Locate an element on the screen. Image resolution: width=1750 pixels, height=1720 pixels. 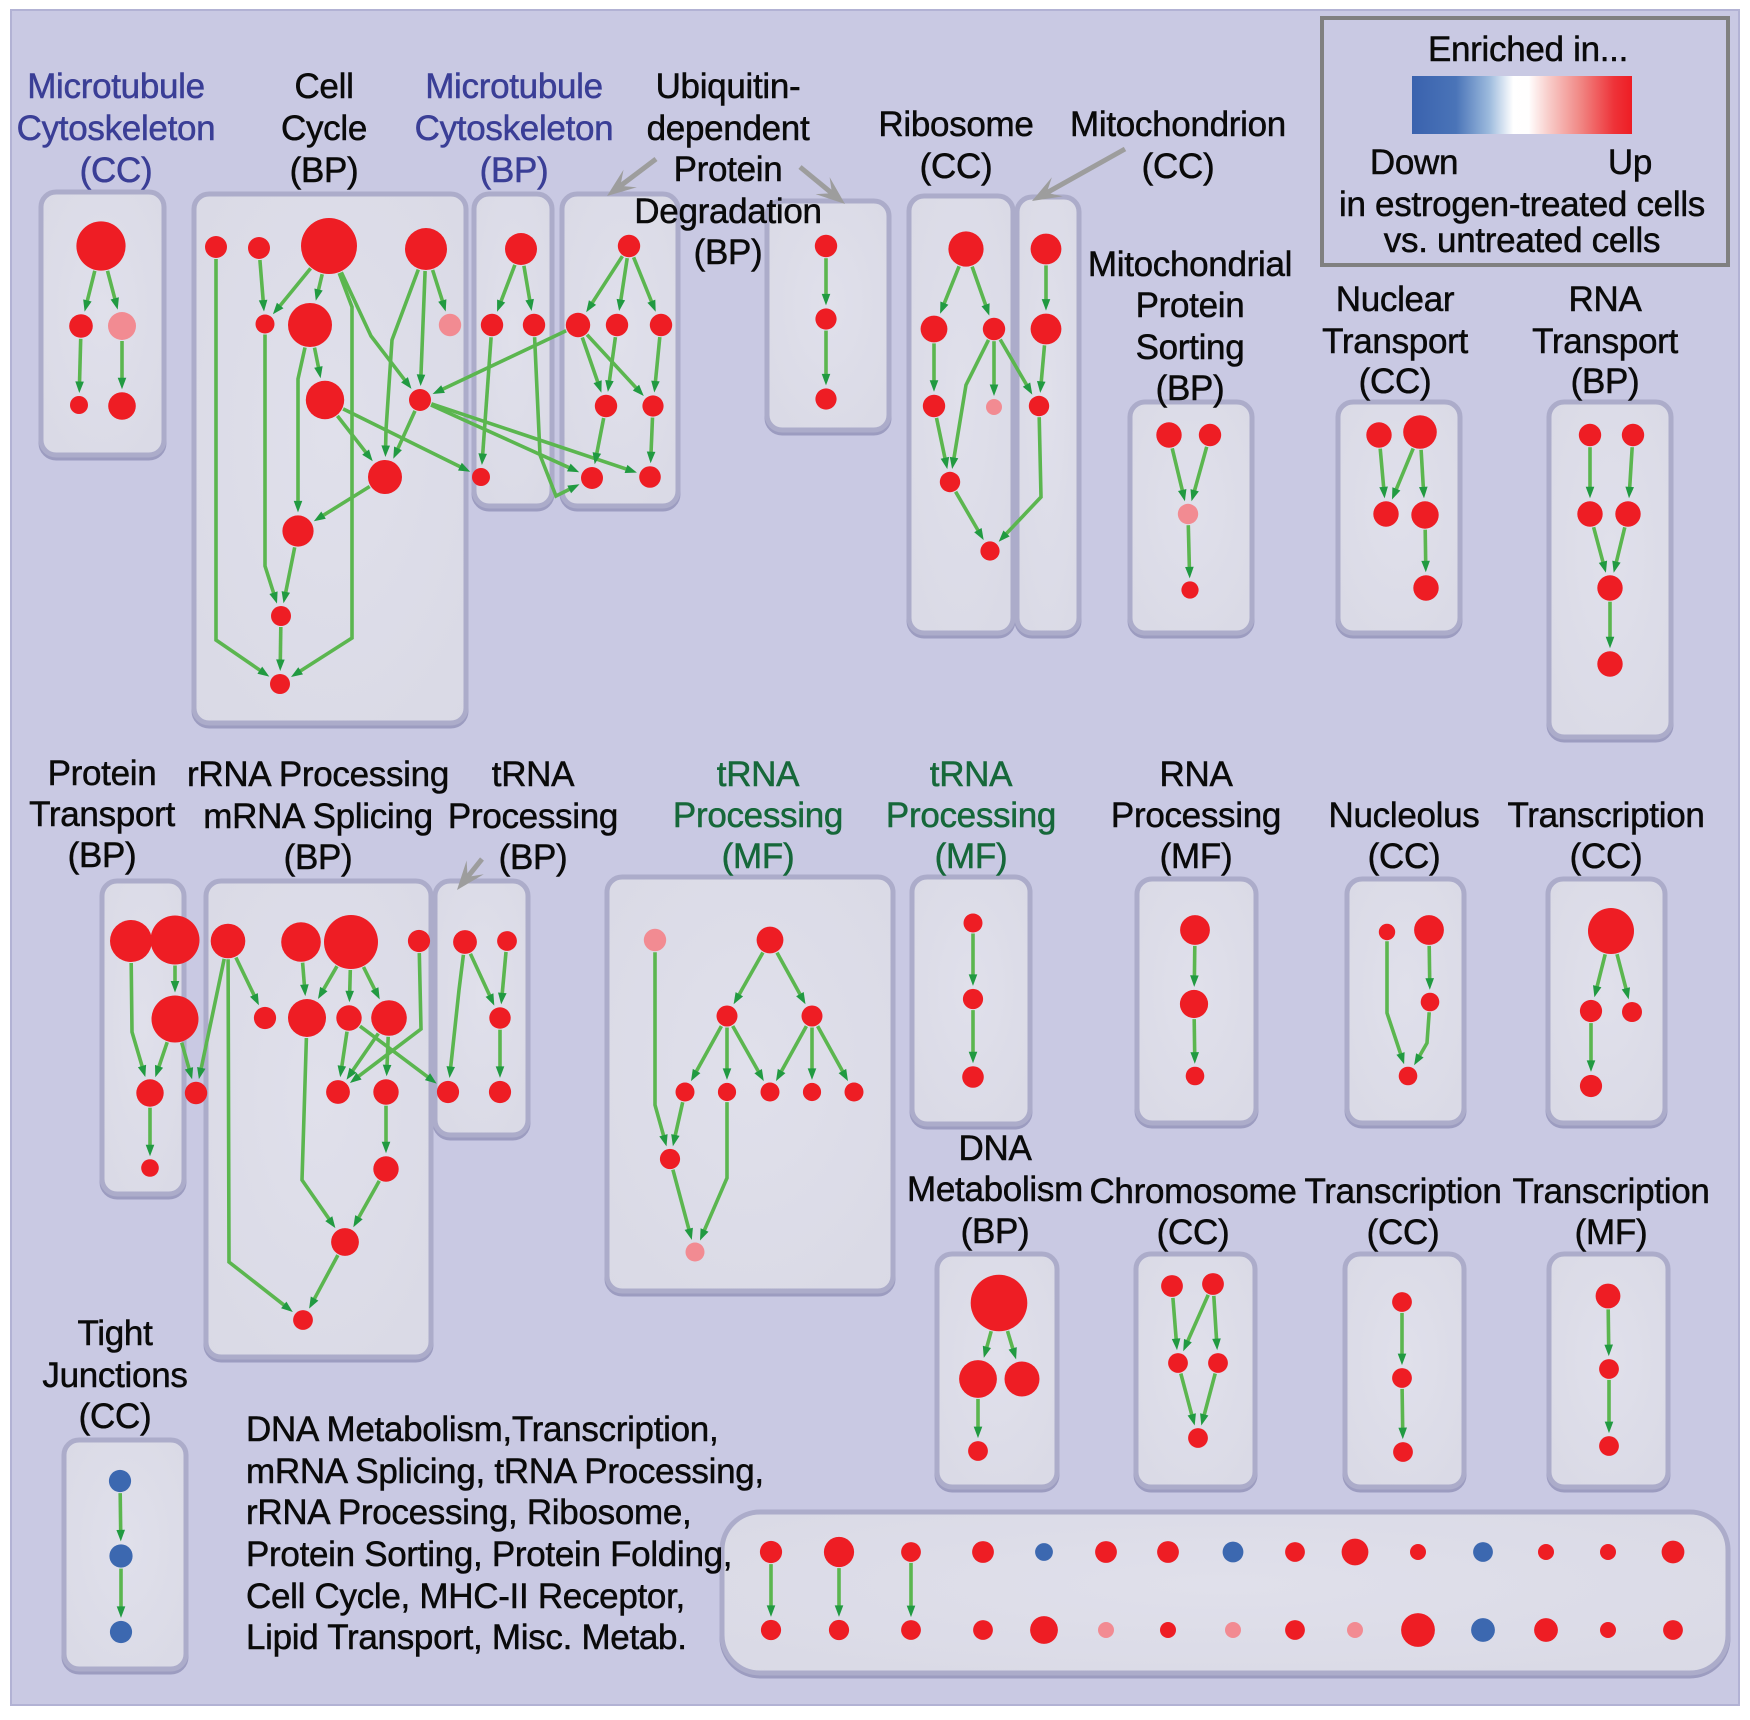
svg-text: rRNA Processing is located at coordinates (318, 774).